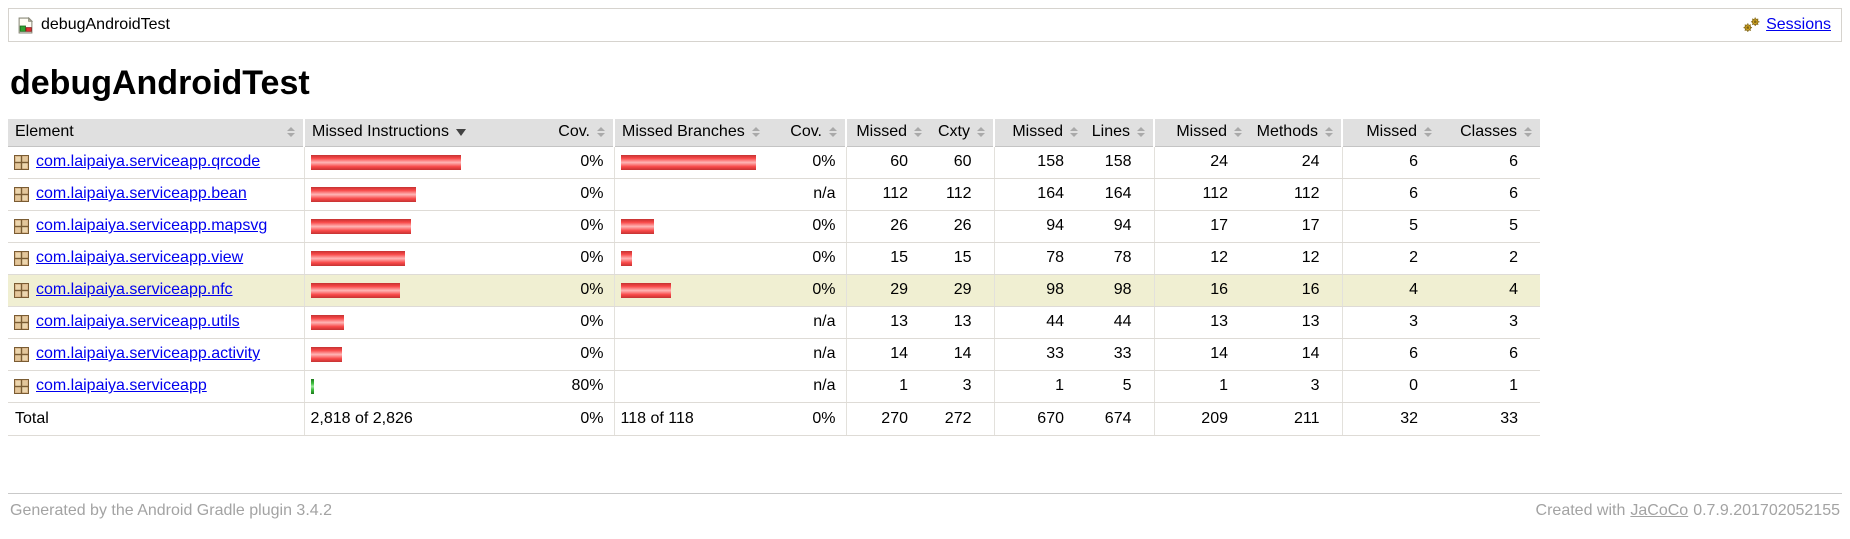 The height and width of the screenshot is (539, 1850). I want to click on package-link: com.laipaiya.serviceapp.mapsvg, so click(152, 225).